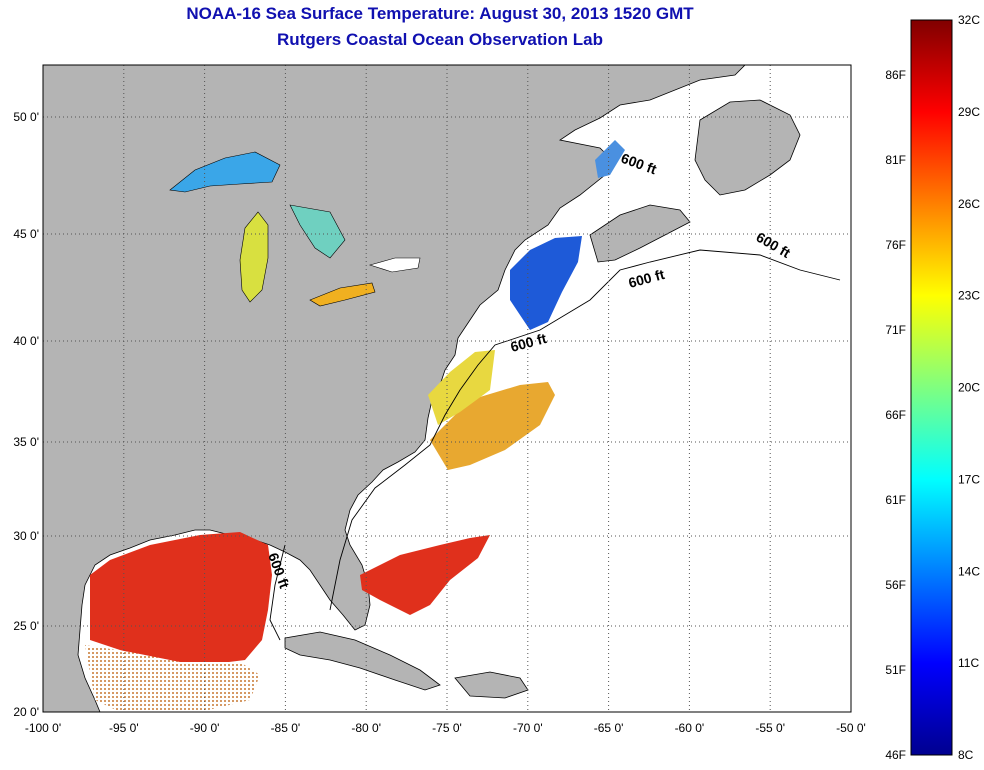 The height and width of the screenshot is (770, 984). I want to click on colorbar-fahrenheit-label: 46F, so click(895, 755).